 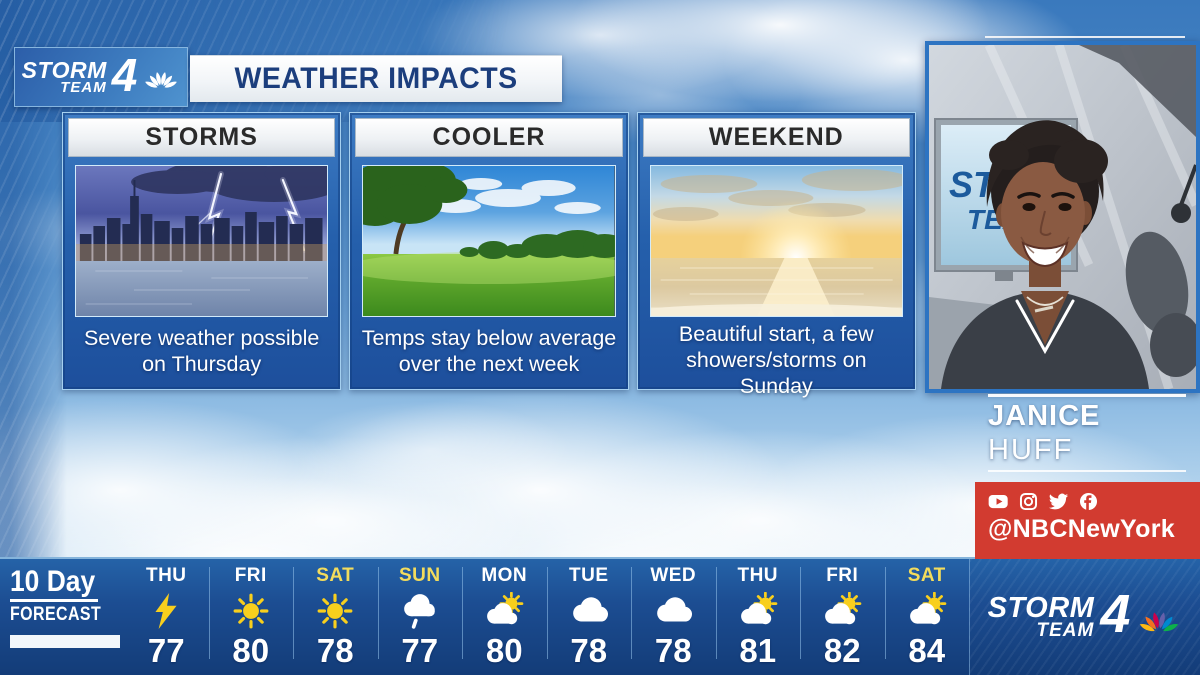 I want to click on city-lightning-graphic, so click(x=202, y=241).